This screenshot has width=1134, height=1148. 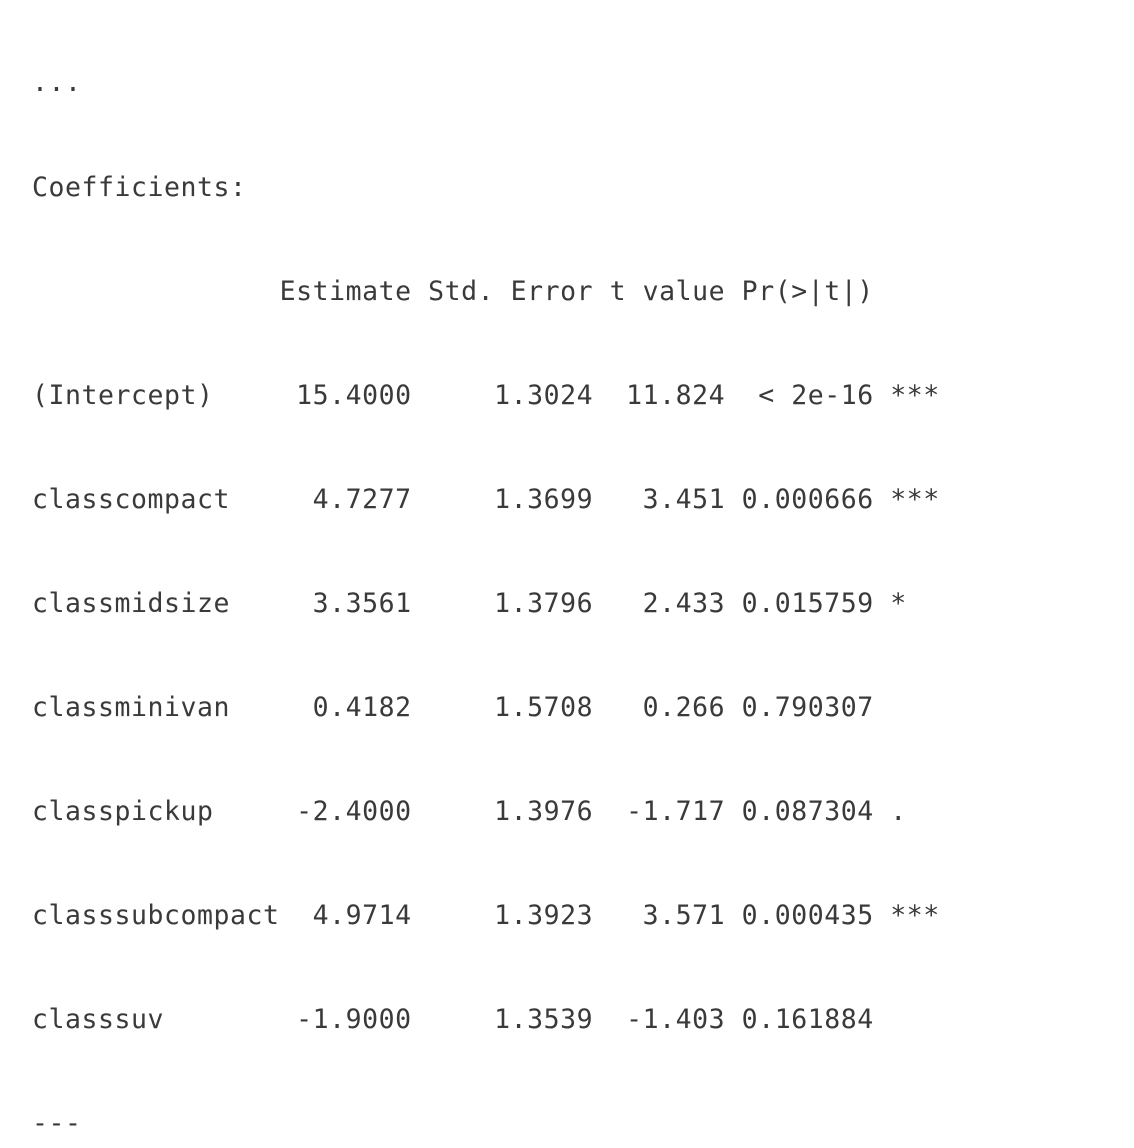 What do you see at coordinates (486, 1020) in the screenshot?
I see `coefficient-row-classsuv: classsuv -1.9000 1.3539 -1.403 0.161884` at bounding box center [486, 1020].